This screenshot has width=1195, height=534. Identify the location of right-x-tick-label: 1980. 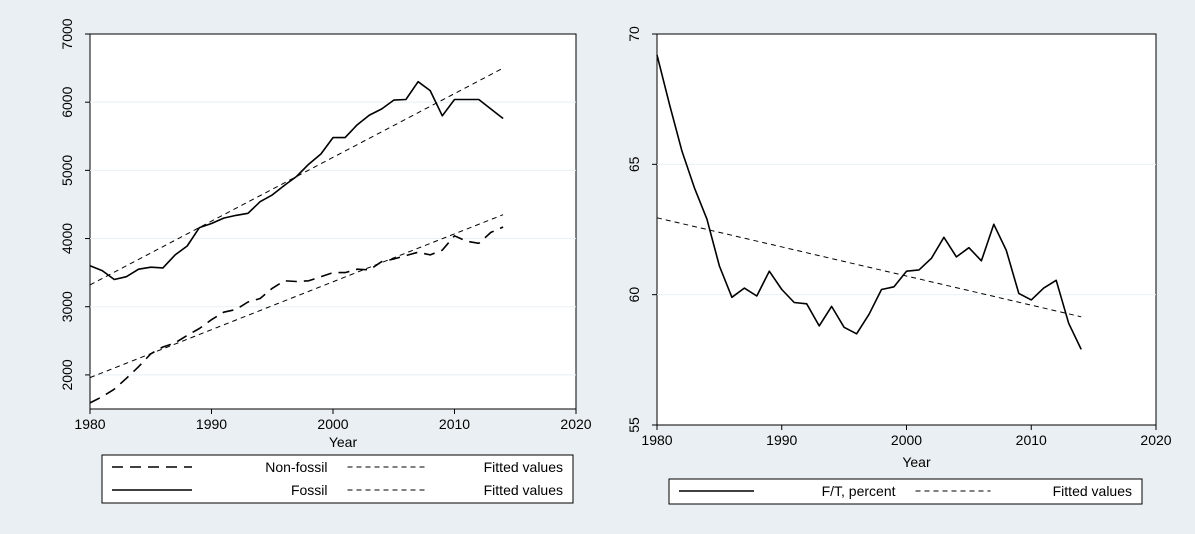
(656, 440).